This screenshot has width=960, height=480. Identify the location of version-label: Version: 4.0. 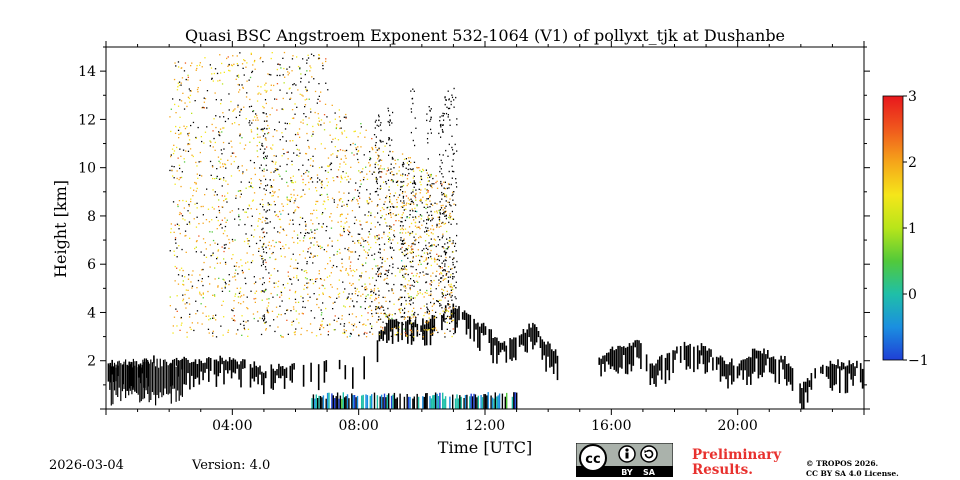
(231, 465).